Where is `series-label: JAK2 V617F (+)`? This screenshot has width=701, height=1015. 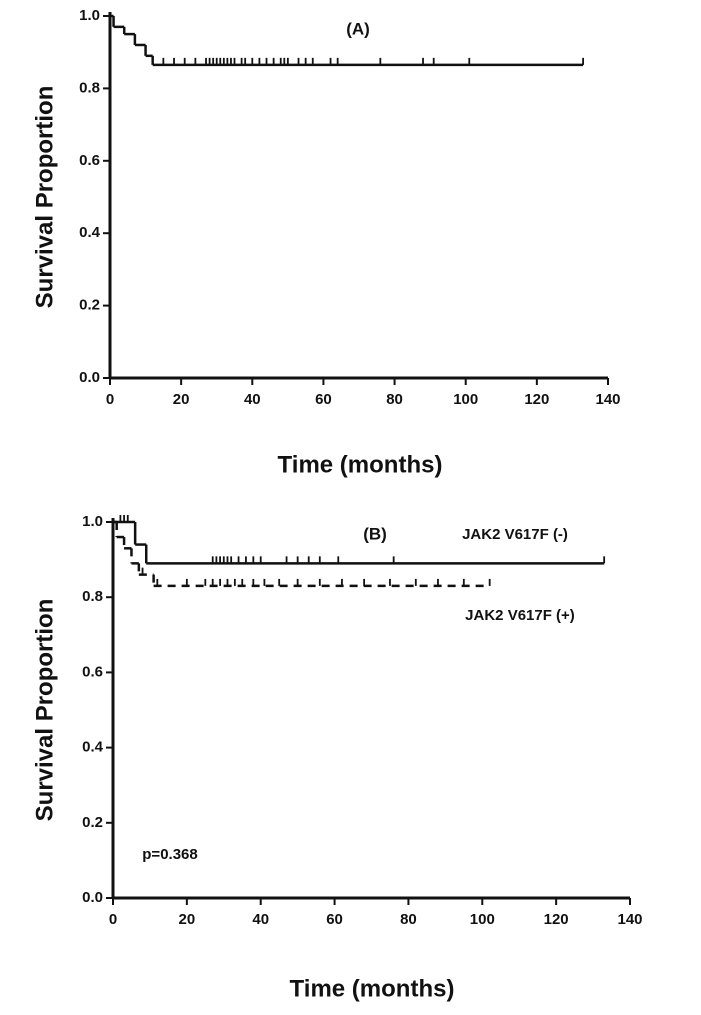
series-label: JAK2 V617F (+) is located at coordinates (520, 615).